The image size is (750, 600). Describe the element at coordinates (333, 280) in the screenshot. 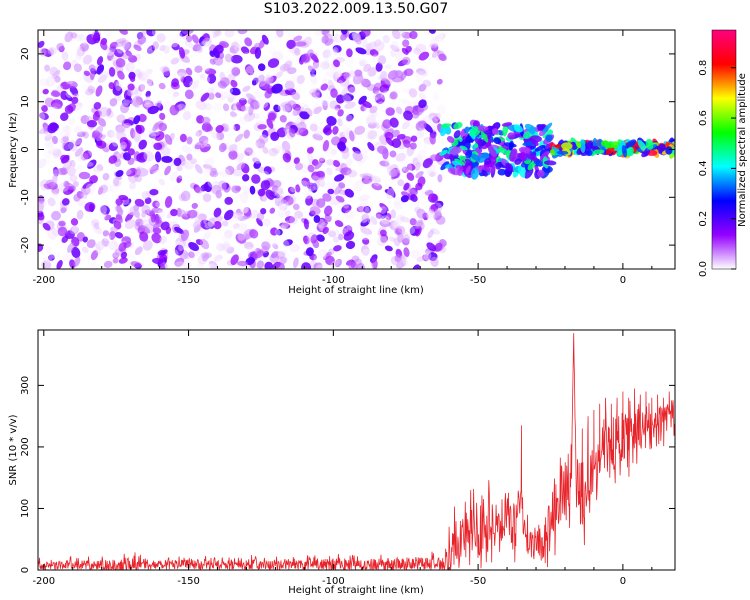

I see `x-tick-label: -100` at that location.